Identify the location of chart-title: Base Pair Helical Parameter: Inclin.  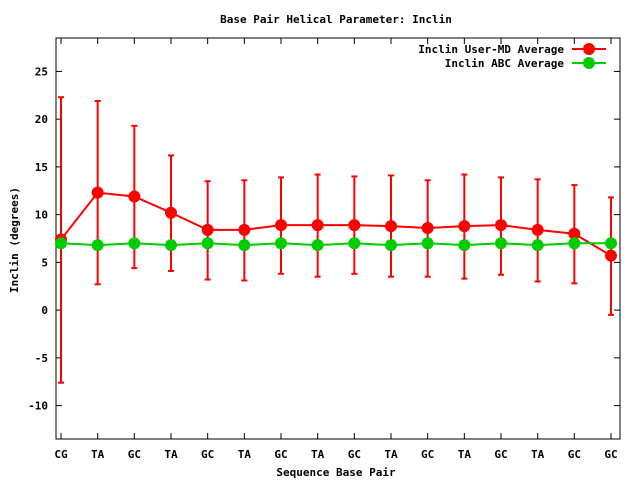
(336, 19).